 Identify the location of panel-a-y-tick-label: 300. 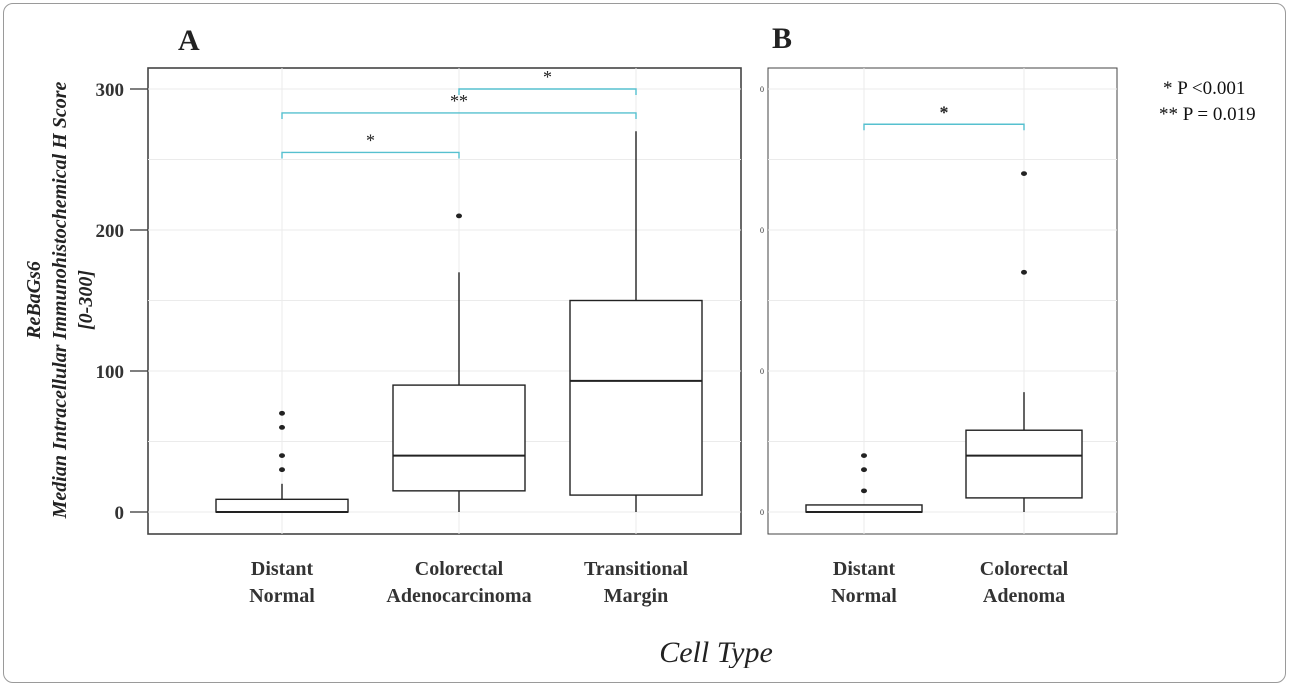
(110, 90).